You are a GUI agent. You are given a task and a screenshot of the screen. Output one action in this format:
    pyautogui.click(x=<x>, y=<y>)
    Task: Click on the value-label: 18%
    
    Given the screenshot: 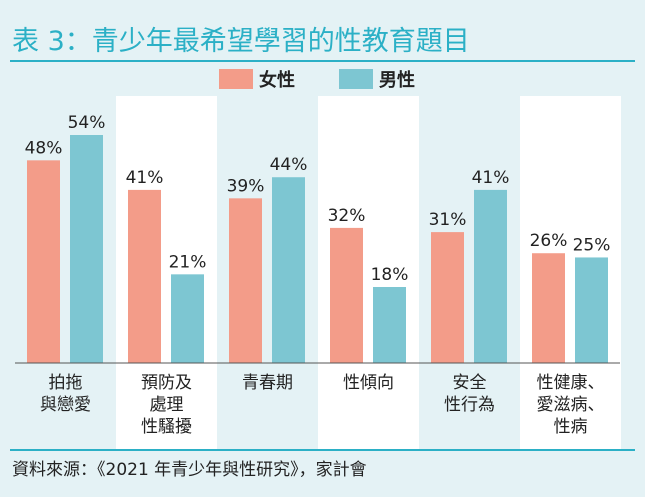 What is the action you would take?
    pyautogui.click(x=390, y=275)
    